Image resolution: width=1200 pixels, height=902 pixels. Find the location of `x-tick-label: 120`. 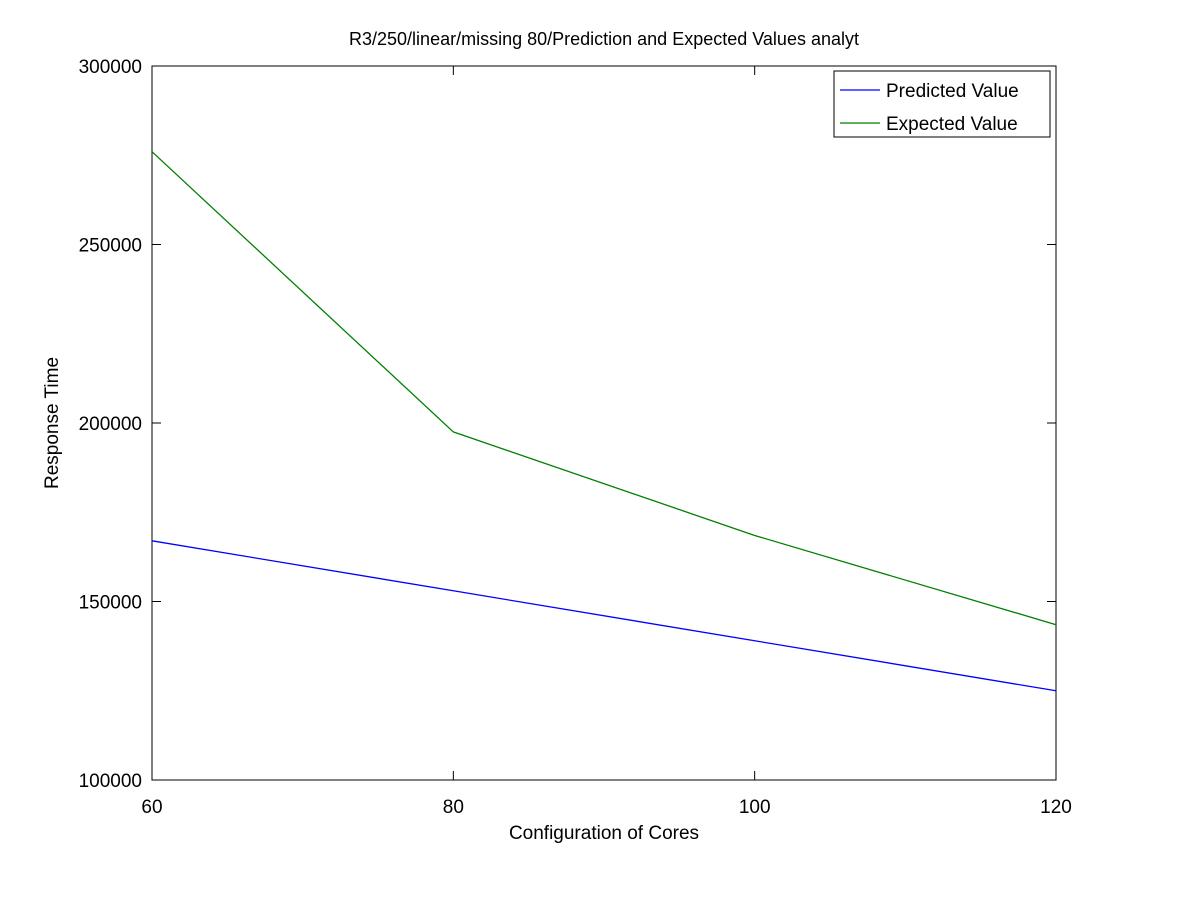

x-tick-label: 120 is located at coordinates (1056, 807).